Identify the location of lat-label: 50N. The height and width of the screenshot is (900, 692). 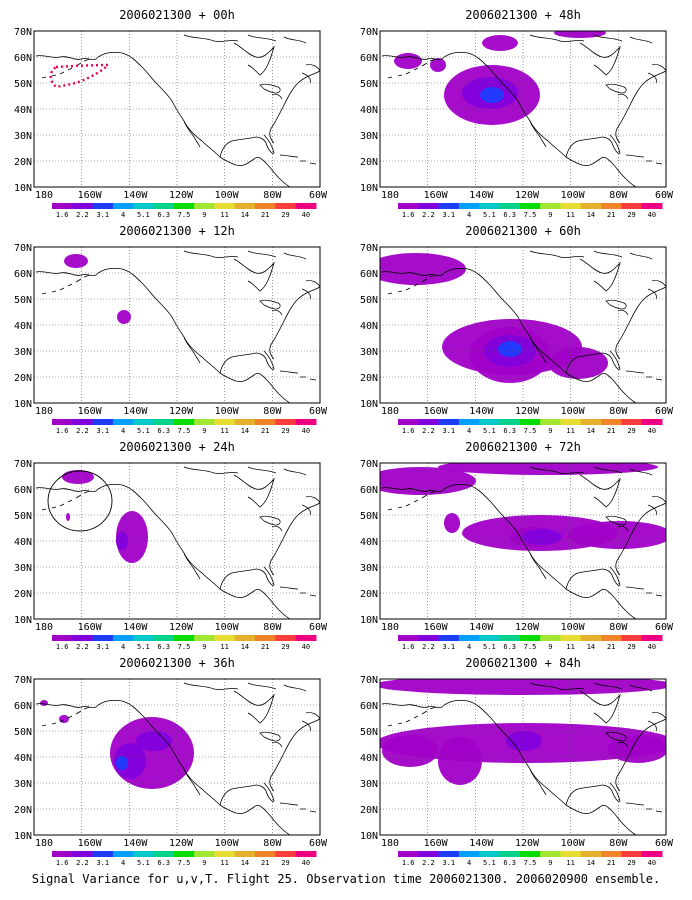
(23, 516).